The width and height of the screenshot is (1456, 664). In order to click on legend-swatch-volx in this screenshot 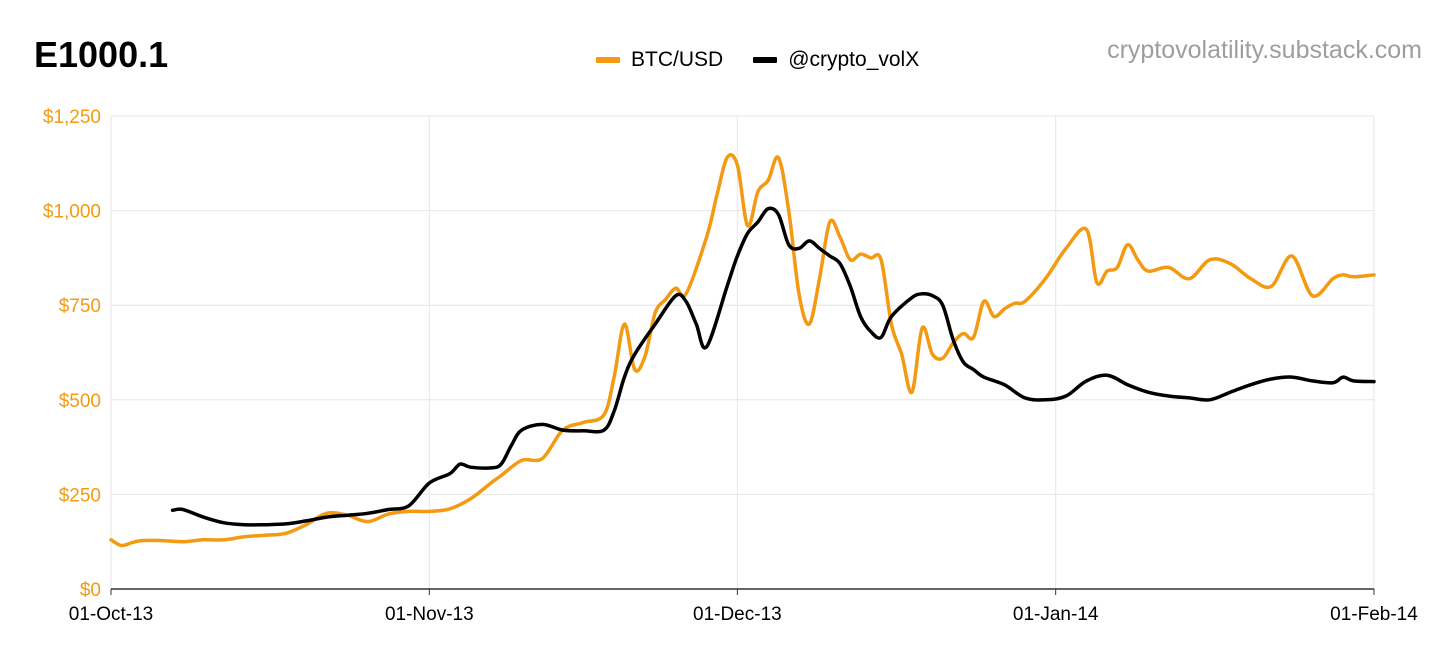, I will do `click(765, 60)`.